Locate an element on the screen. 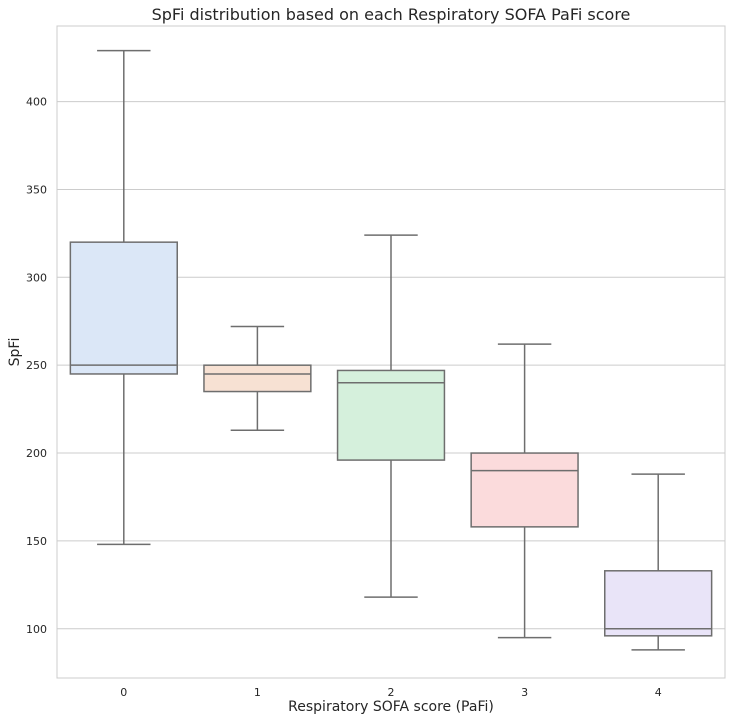 The width and height of the screenshot is (732, 722). y-tick-150: 150 is located at coordinates (36, 541).